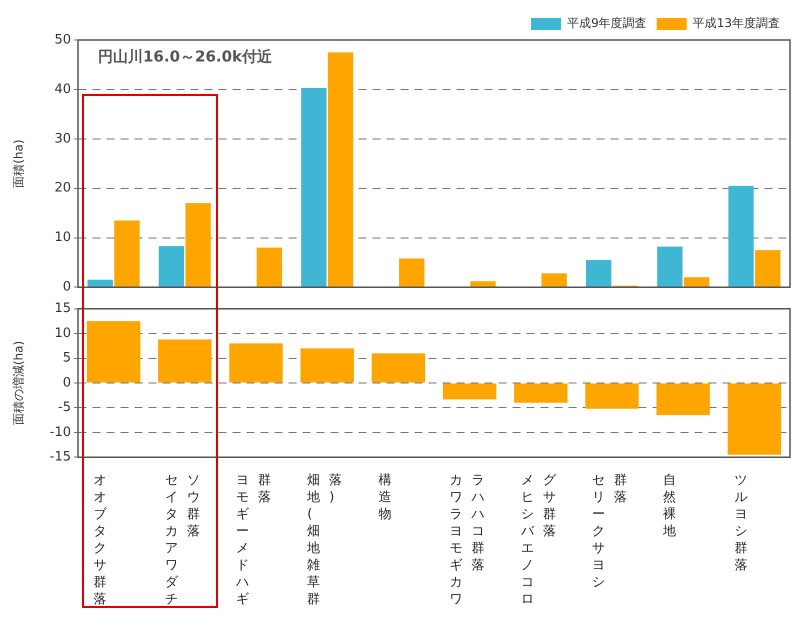  Describe the element at coordinates (670, 506) in the screenshot. I see `x-tick-label: 自然裸地` at that location.